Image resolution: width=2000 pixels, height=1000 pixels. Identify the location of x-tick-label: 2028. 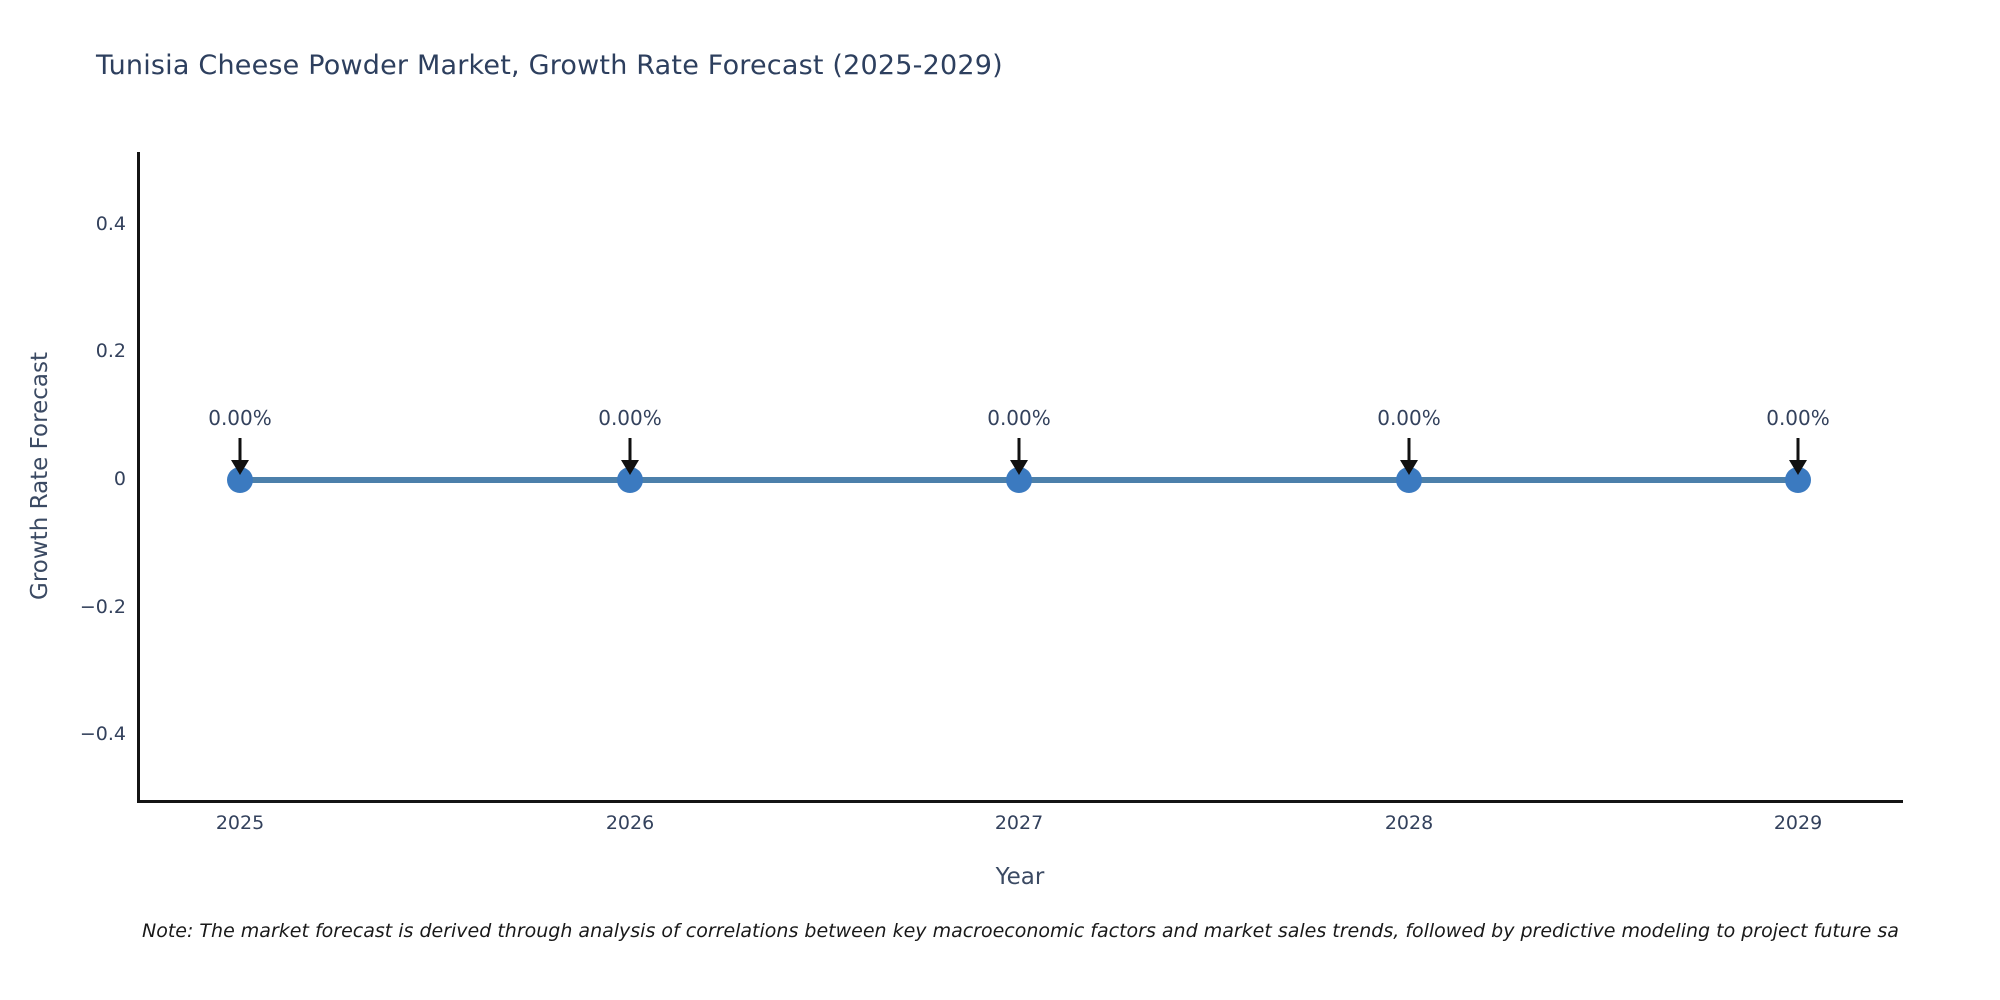
(1409, 823).